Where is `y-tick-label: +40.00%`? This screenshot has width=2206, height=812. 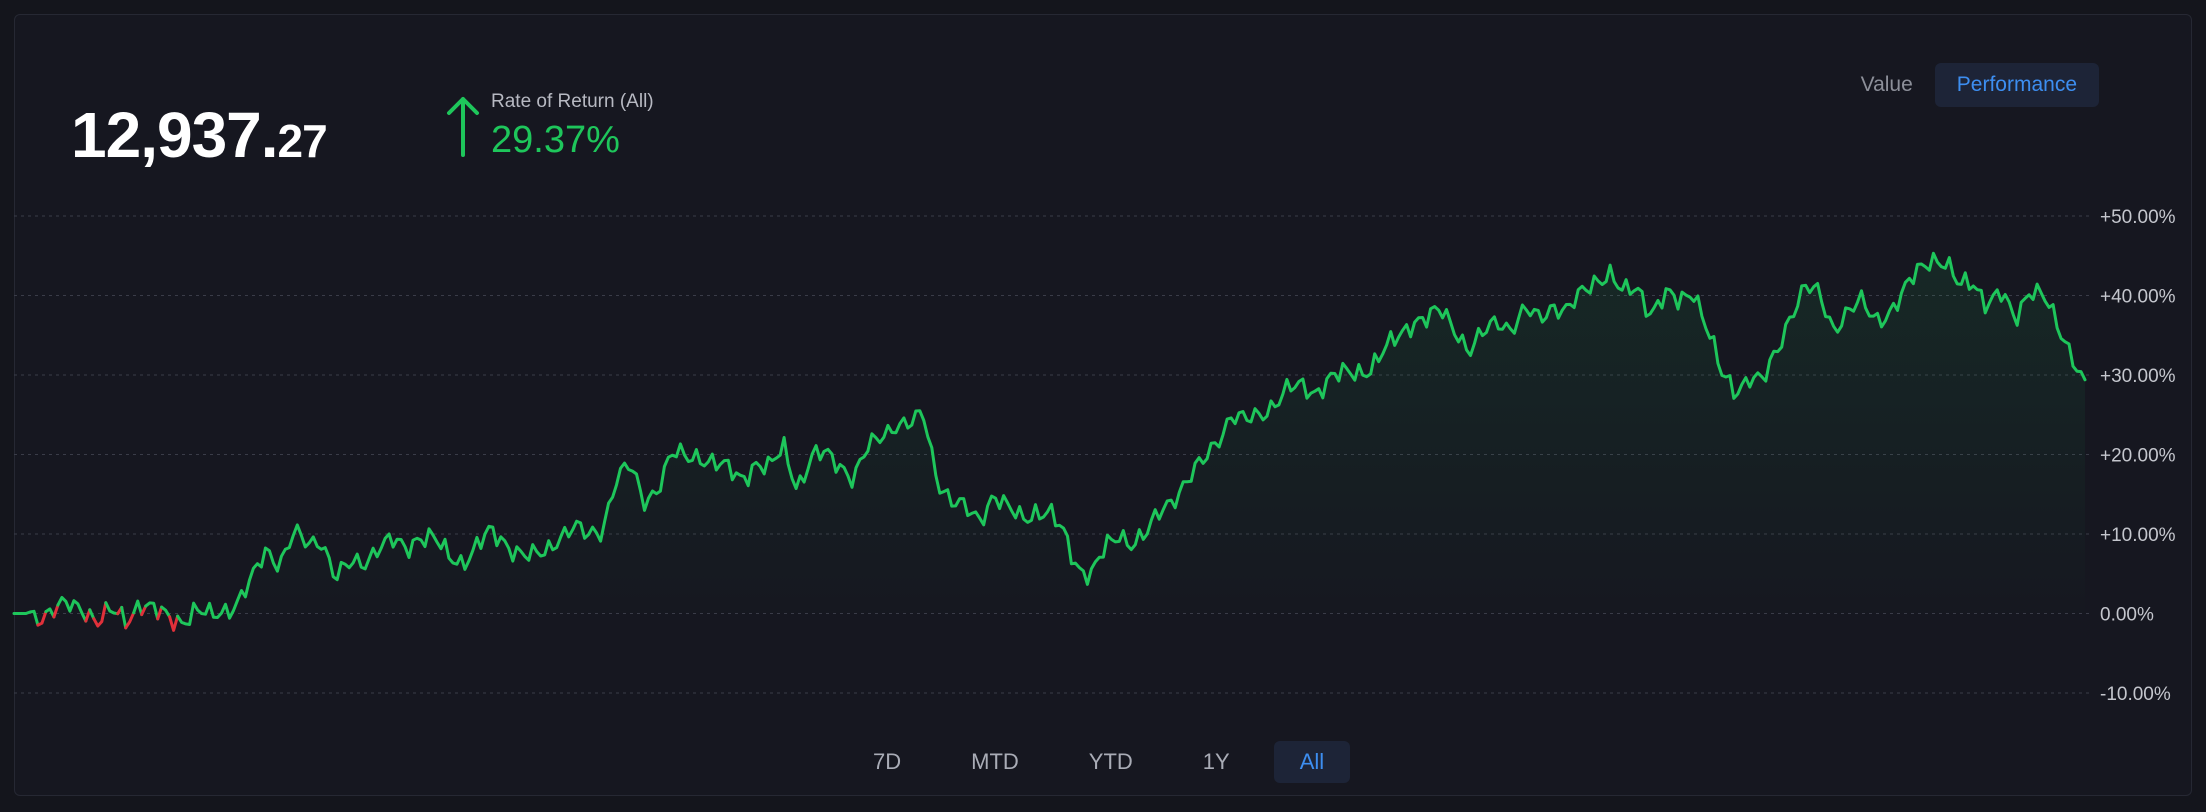 y-tick-label: +40.00% is located at coordinates (2138, 297).